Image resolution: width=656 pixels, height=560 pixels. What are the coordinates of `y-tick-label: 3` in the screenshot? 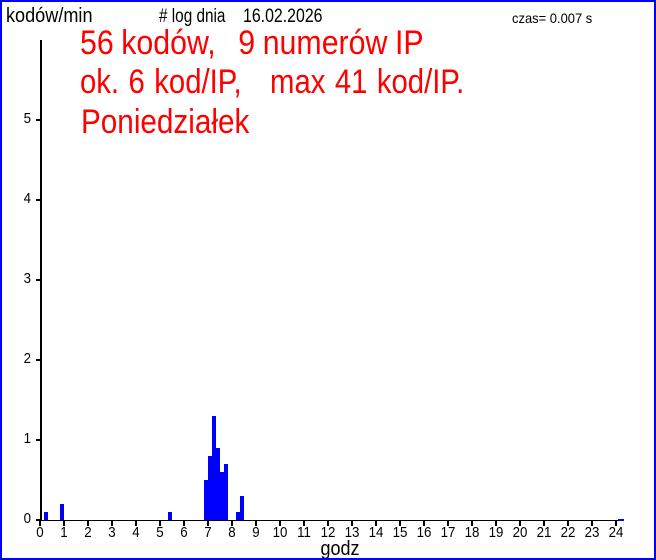 It's located at (27, 278).